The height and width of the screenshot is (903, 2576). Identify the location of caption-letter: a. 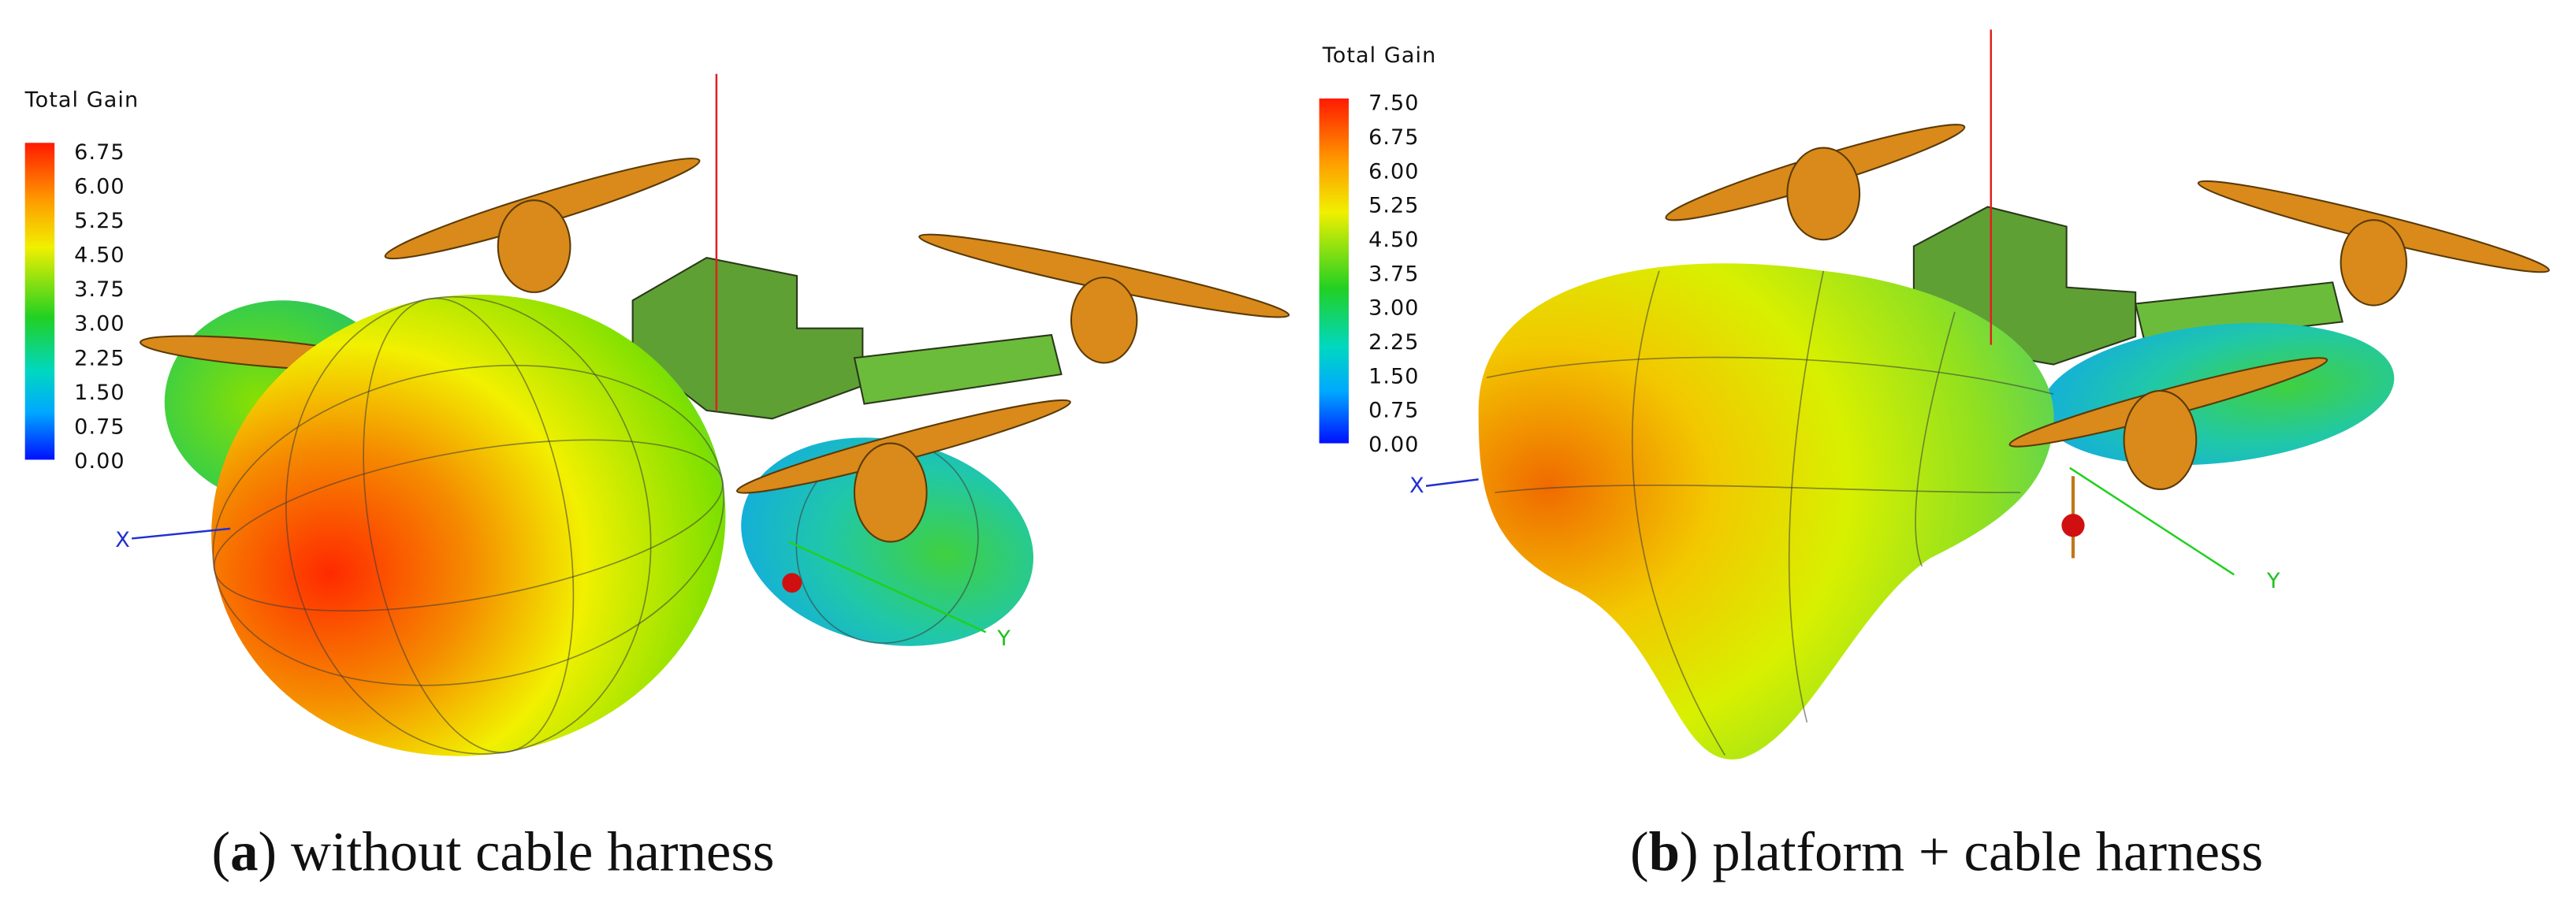
(244, 852).